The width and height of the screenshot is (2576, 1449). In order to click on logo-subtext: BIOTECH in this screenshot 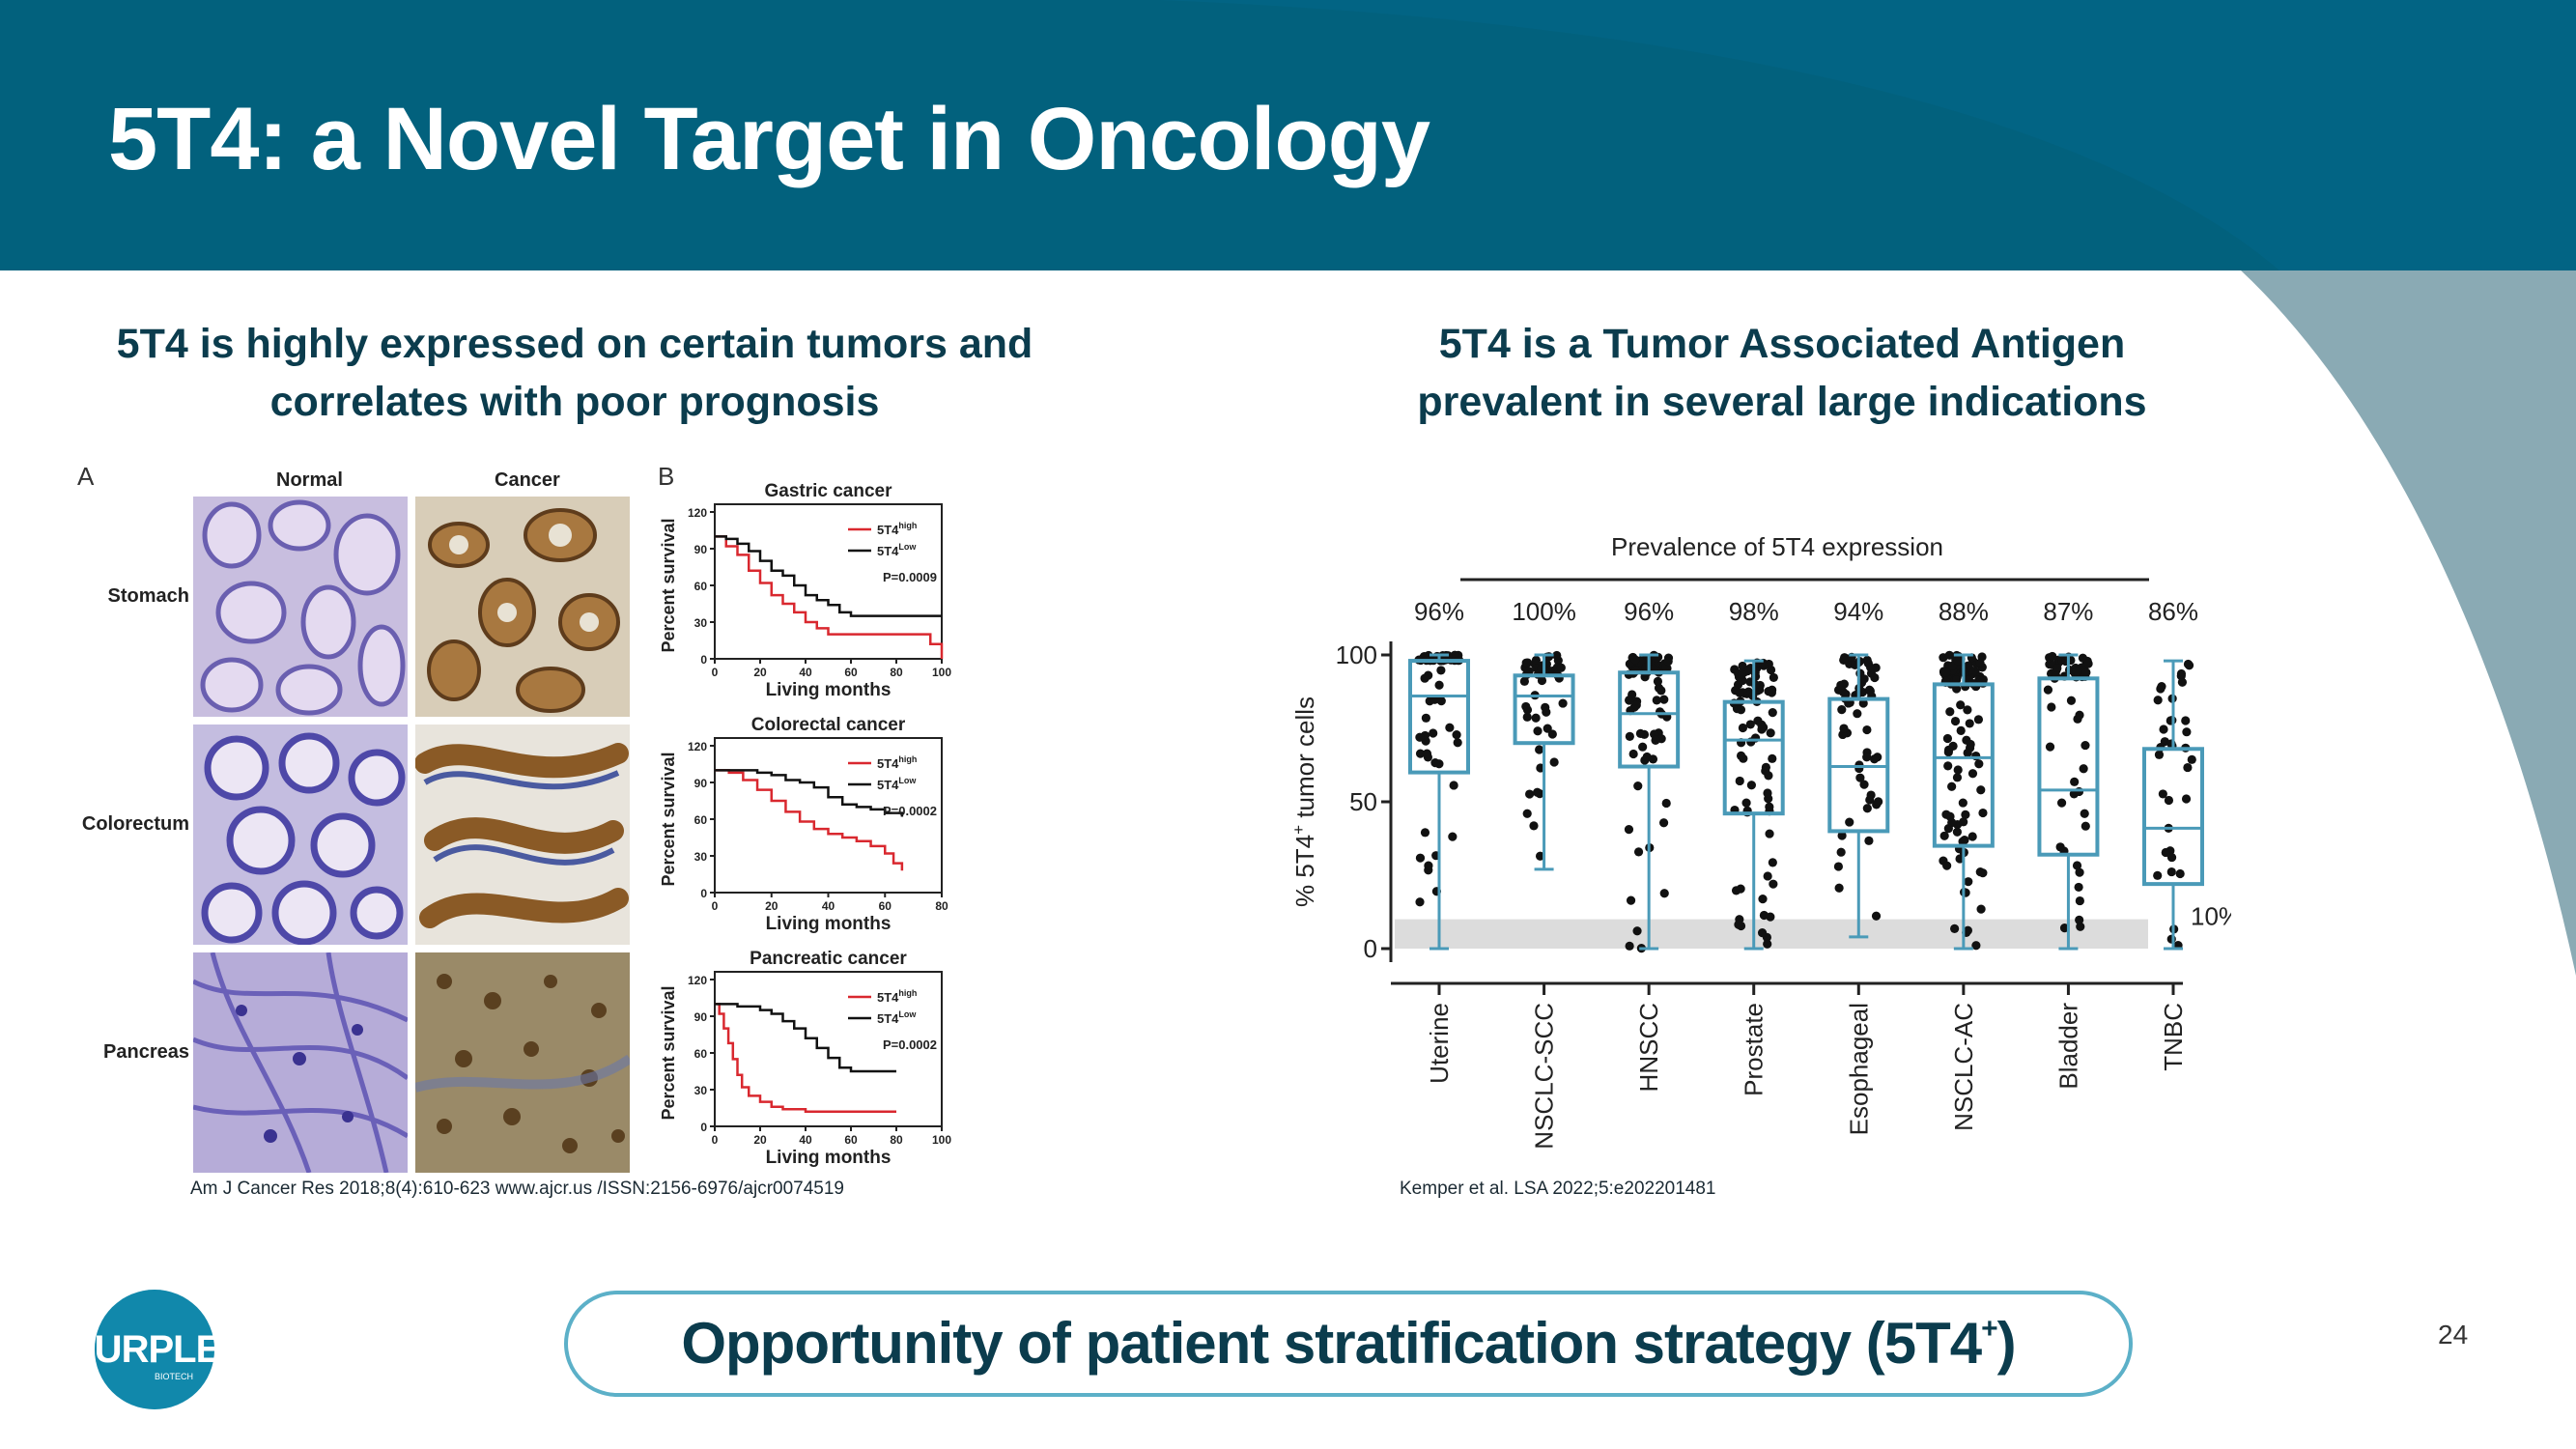, I will do `click(174, 1376)`.